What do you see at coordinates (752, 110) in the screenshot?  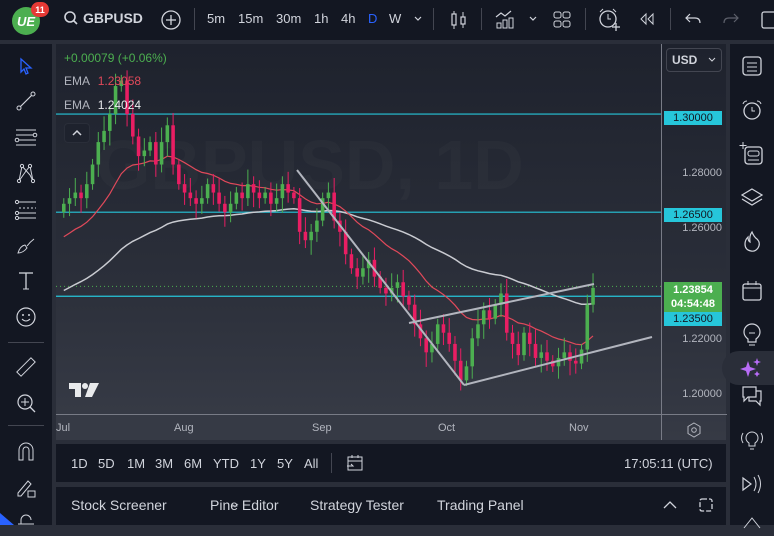 I see `alerts-button` at bounding box center [752, 110].